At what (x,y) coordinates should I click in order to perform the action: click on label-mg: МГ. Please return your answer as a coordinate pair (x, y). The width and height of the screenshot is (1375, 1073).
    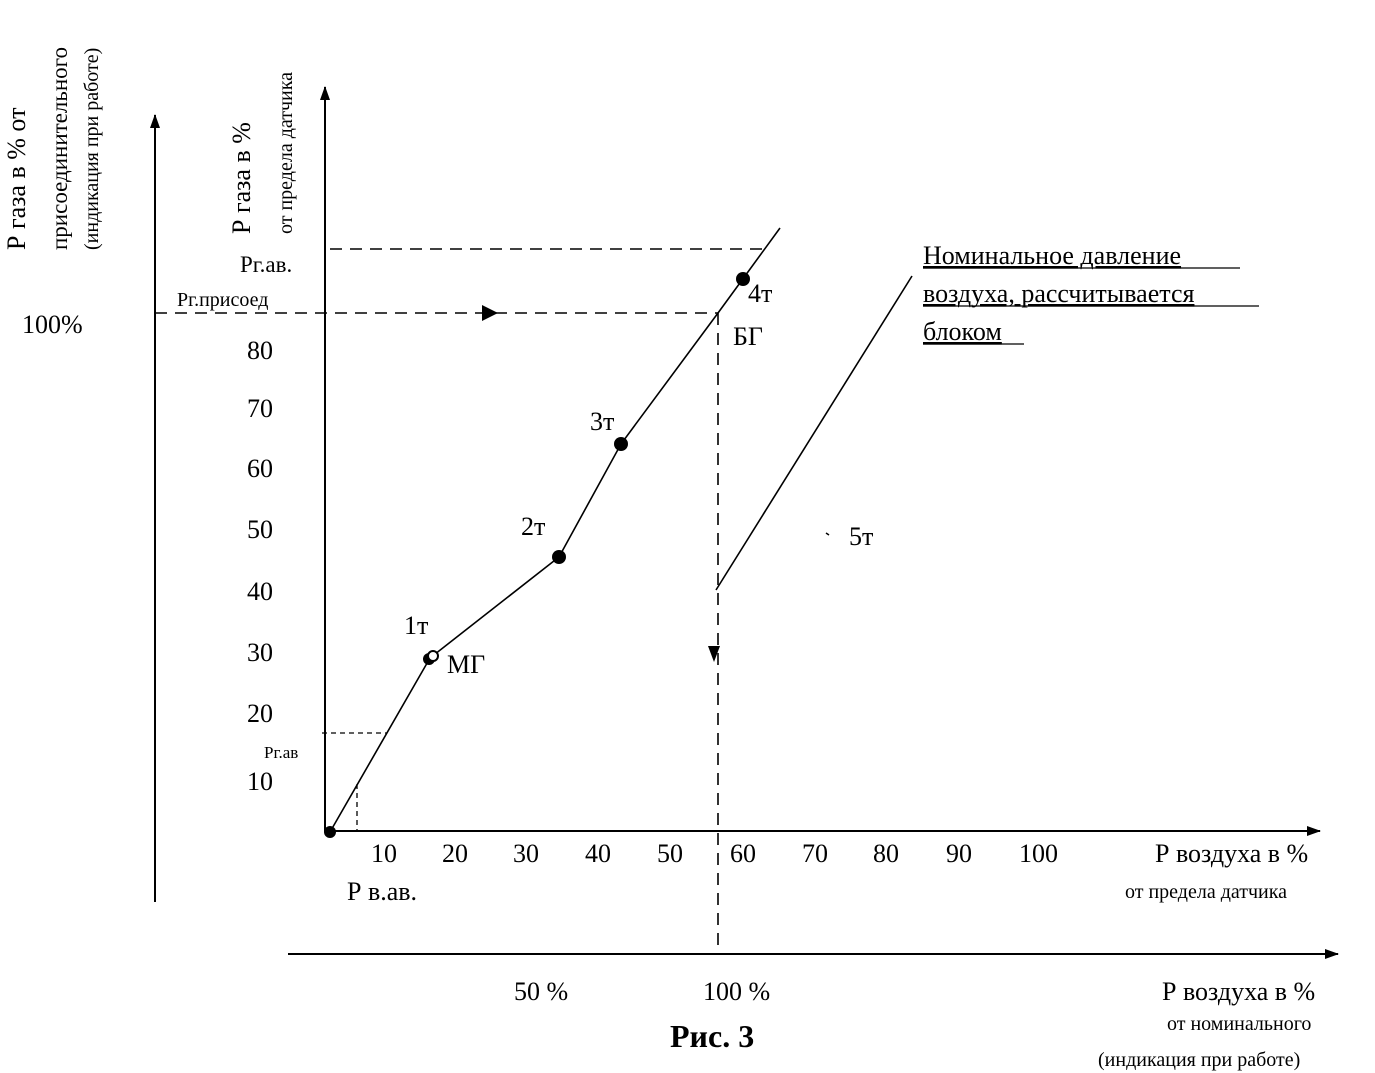
    Looking at the image, I should click on (466, 664).